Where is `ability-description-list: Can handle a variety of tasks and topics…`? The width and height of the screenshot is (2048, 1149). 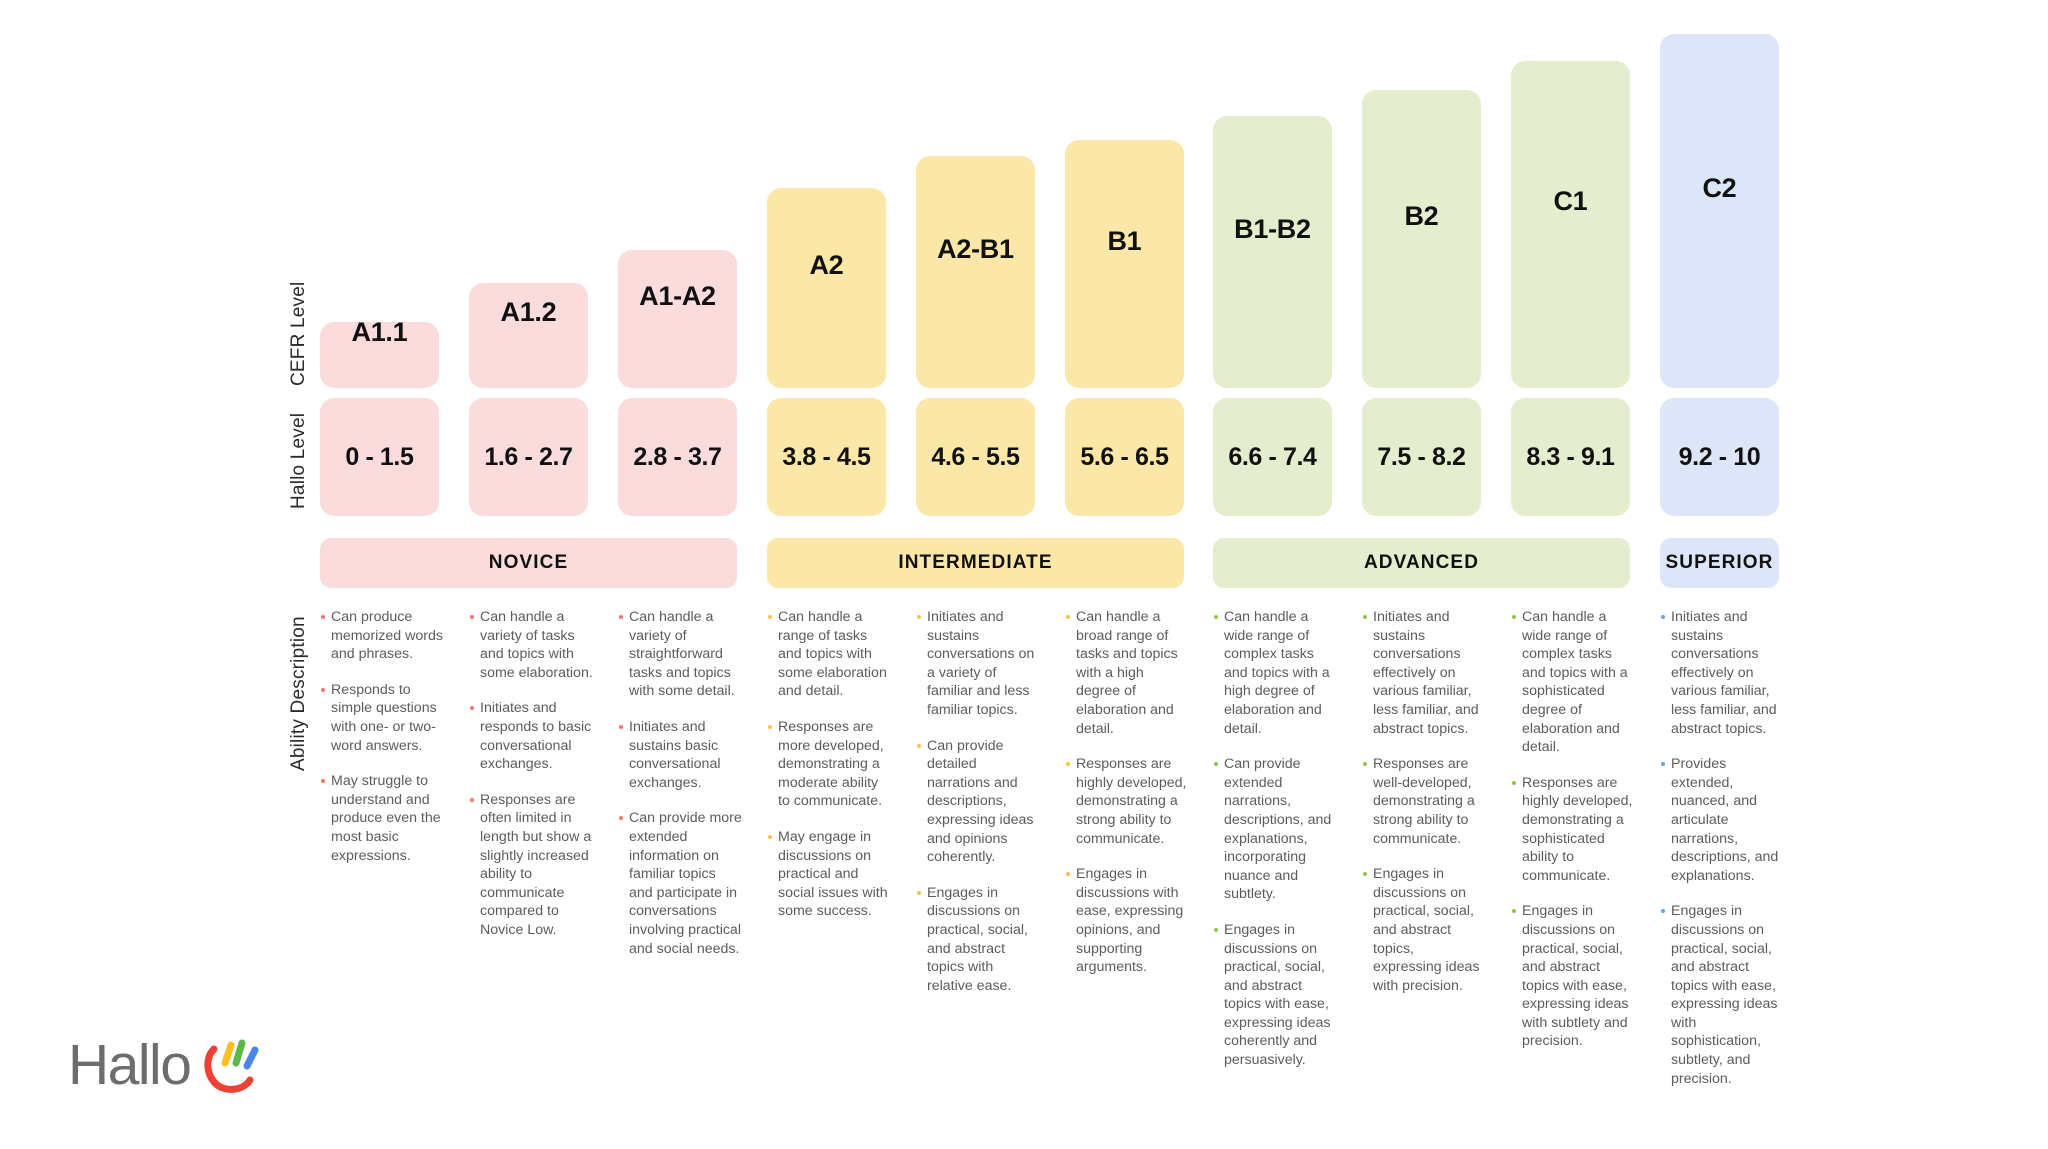
ability-description-list: Can handle a variety of tasks and topics… is located at coordinates (531, 782).